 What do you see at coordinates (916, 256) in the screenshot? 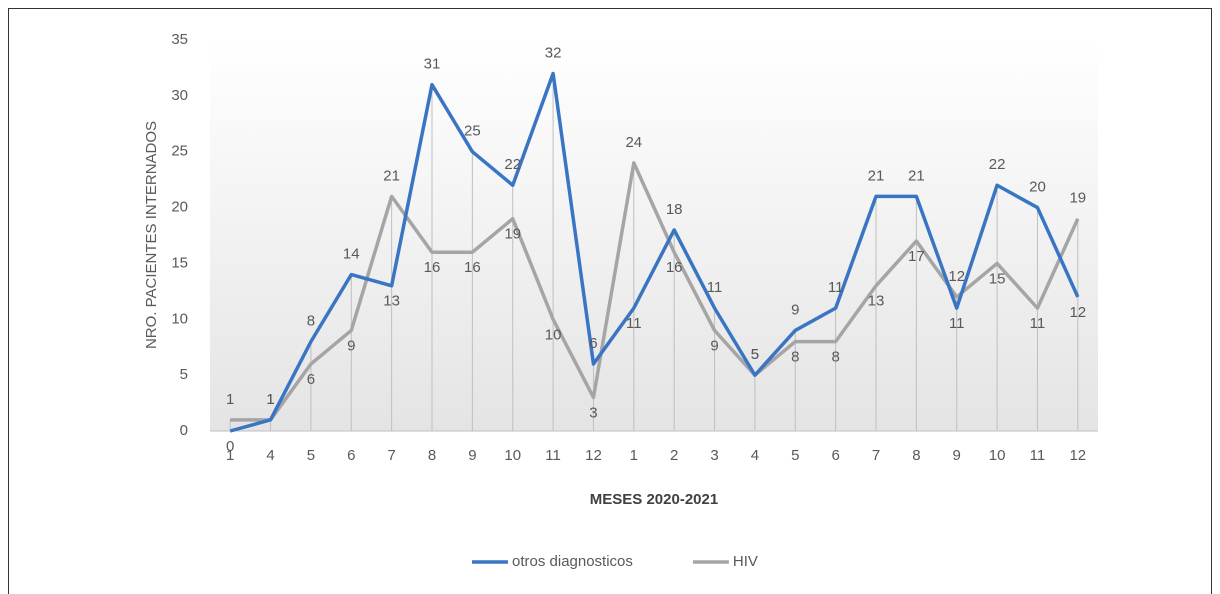
I see `data-label: 17` at bounding box center [916, 256].